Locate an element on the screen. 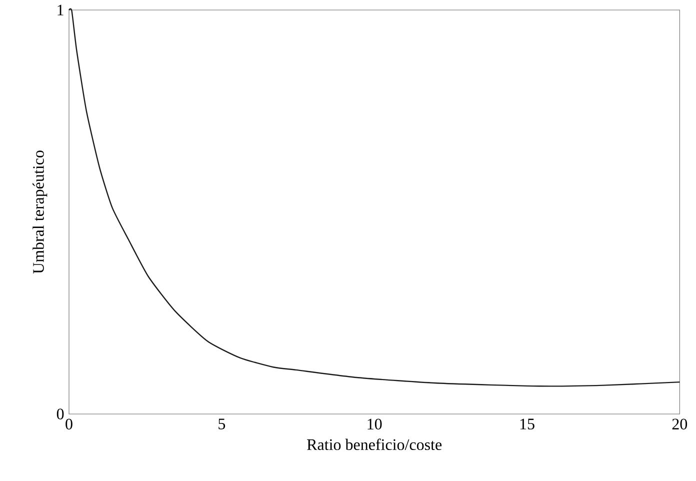 This screenshot has height=481, width=696. y-tick-label: 1 is located at coordinates (61, 10).